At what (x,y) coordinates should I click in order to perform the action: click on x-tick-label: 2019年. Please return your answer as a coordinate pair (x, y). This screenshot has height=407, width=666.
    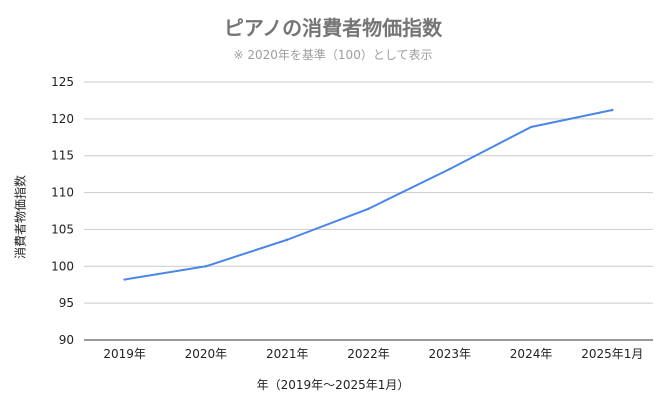
    Looking at the image, I should click on (124, 354).